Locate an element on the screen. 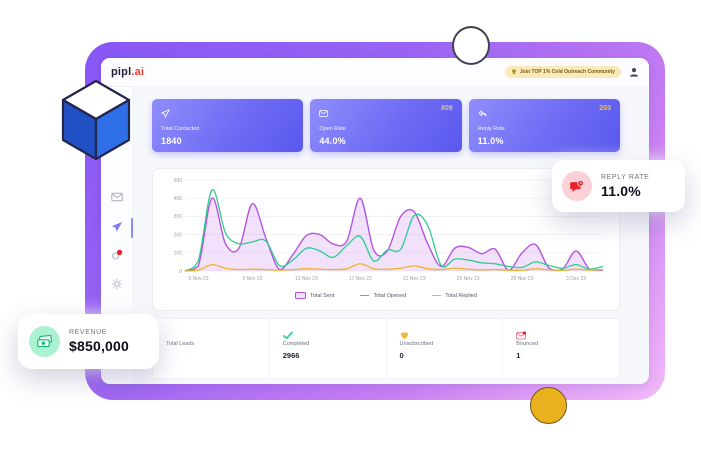 This screenshot has width=701, height=450. logo-accent-text: .ai is located at coordinates (138, 72).